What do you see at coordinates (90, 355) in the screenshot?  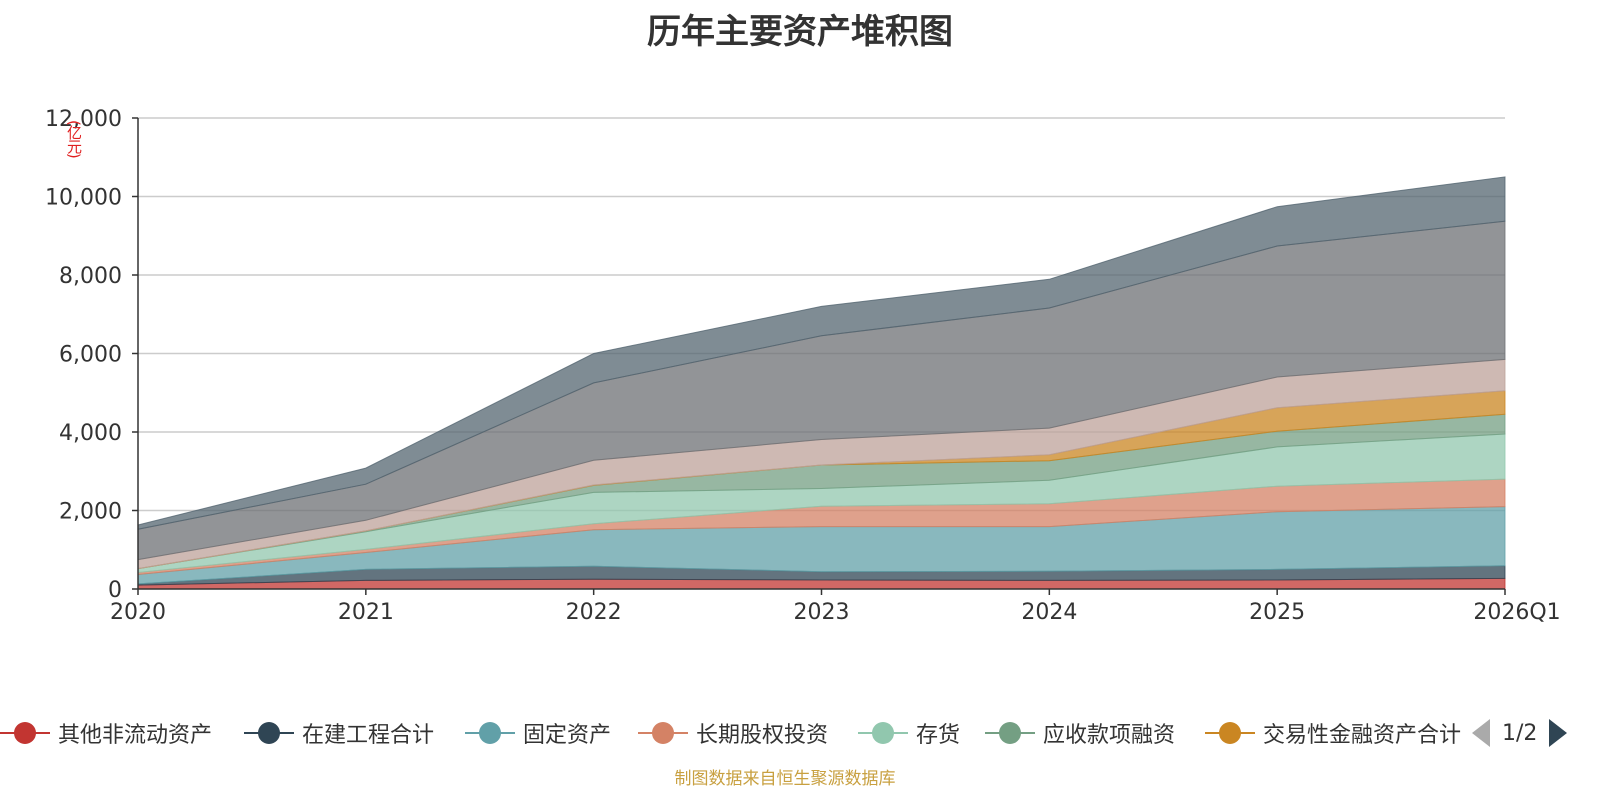 I see `y-tick-label: 6,000` at bounding box center [90, 355].